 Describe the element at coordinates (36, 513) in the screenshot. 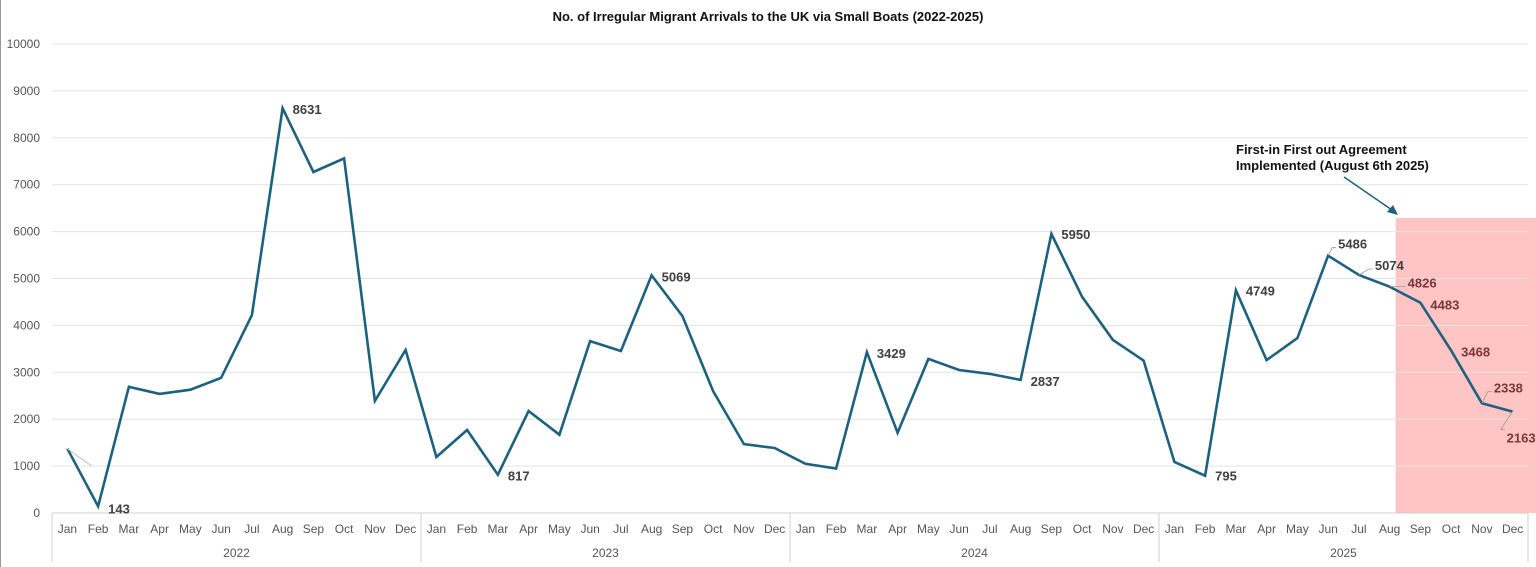

I see `y-tick-label: 0` at that location.